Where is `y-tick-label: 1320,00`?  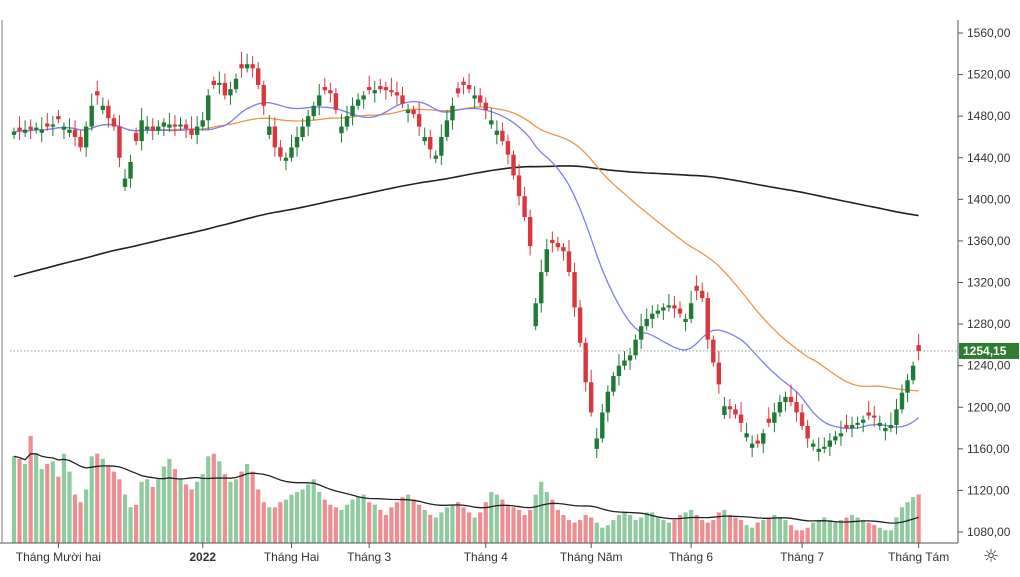 y-tick-label: 1320,00 is located at coordinates (989, 283).